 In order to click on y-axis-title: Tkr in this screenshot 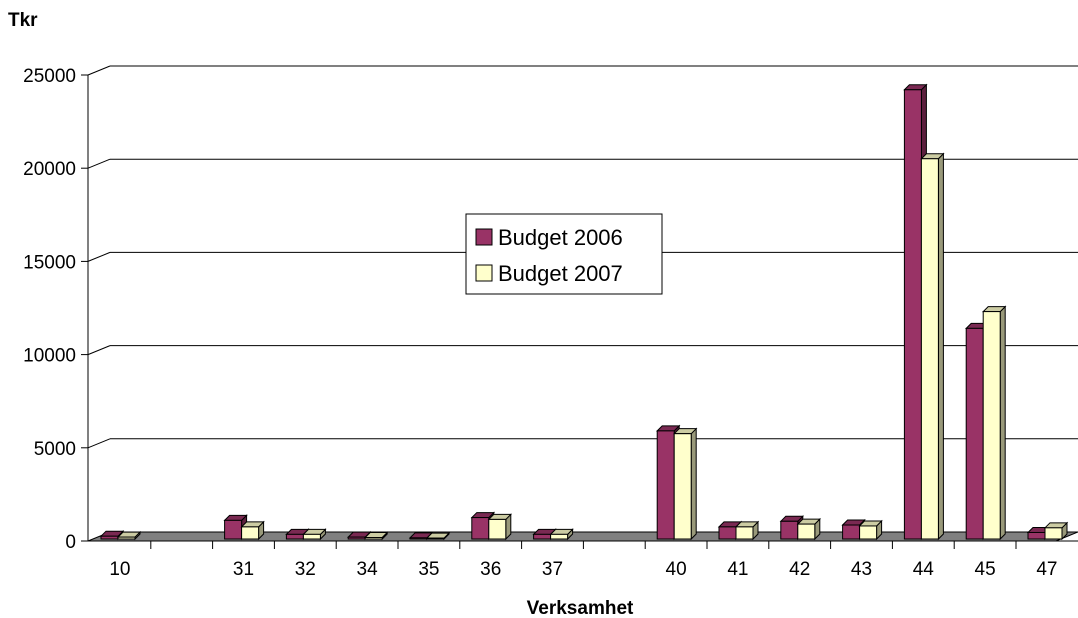, I will do `click(23, 20)`.